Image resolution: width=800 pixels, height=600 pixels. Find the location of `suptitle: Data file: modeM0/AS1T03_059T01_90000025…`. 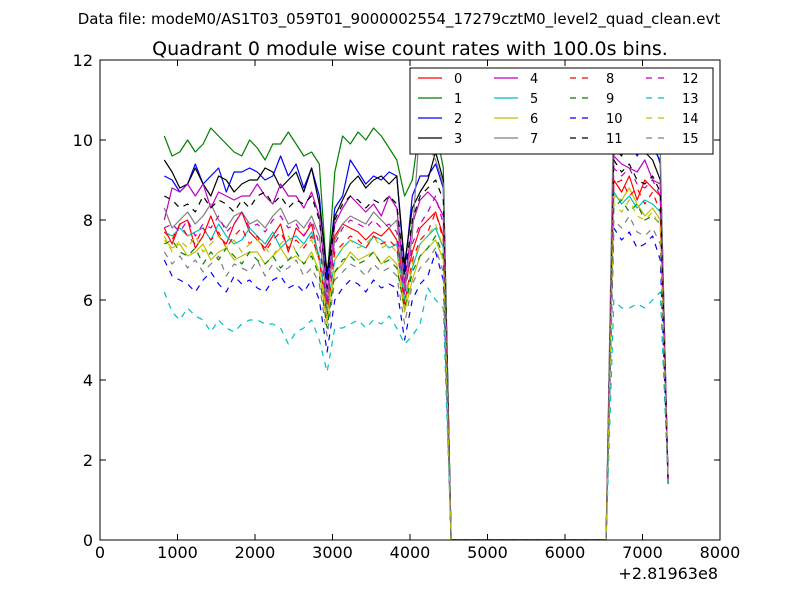

suptitle: Data file: modeM0/AS1T03_059T01_90000025… is located at coordinates (399, 19).